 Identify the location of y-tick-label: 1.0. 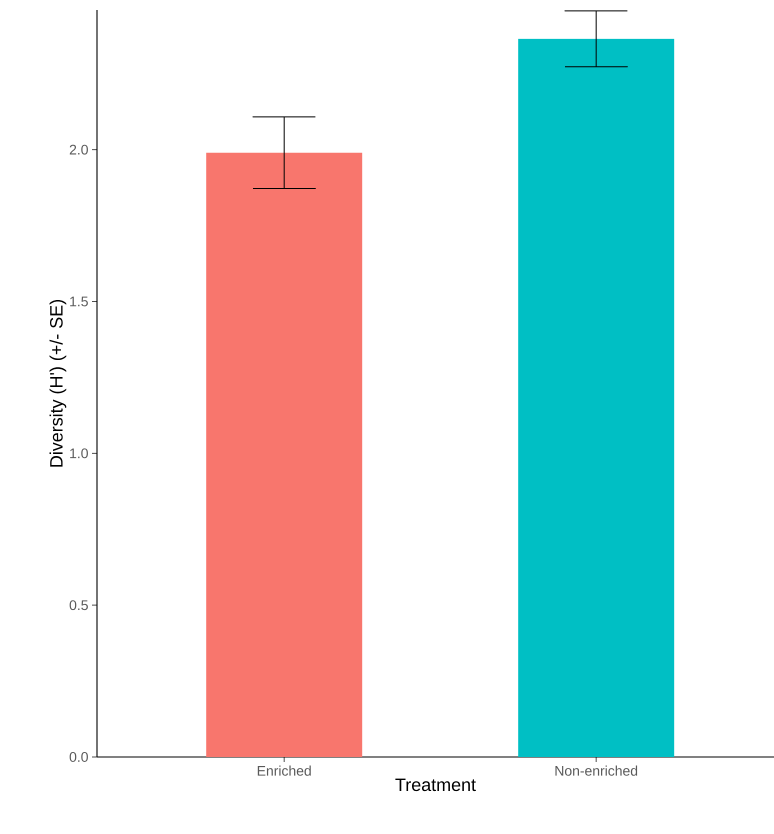
(79, 453).